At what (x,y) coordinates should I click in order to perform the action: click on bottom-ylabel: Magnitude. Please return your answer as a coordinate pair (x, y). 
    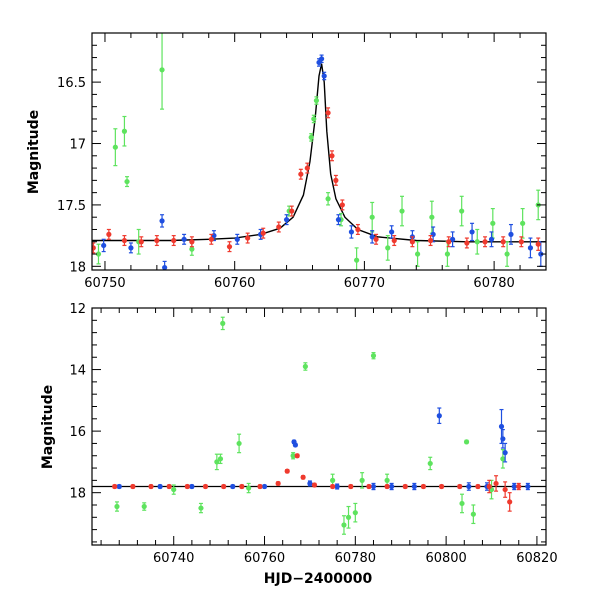
    Looking at the image, I should click on (48, 427).